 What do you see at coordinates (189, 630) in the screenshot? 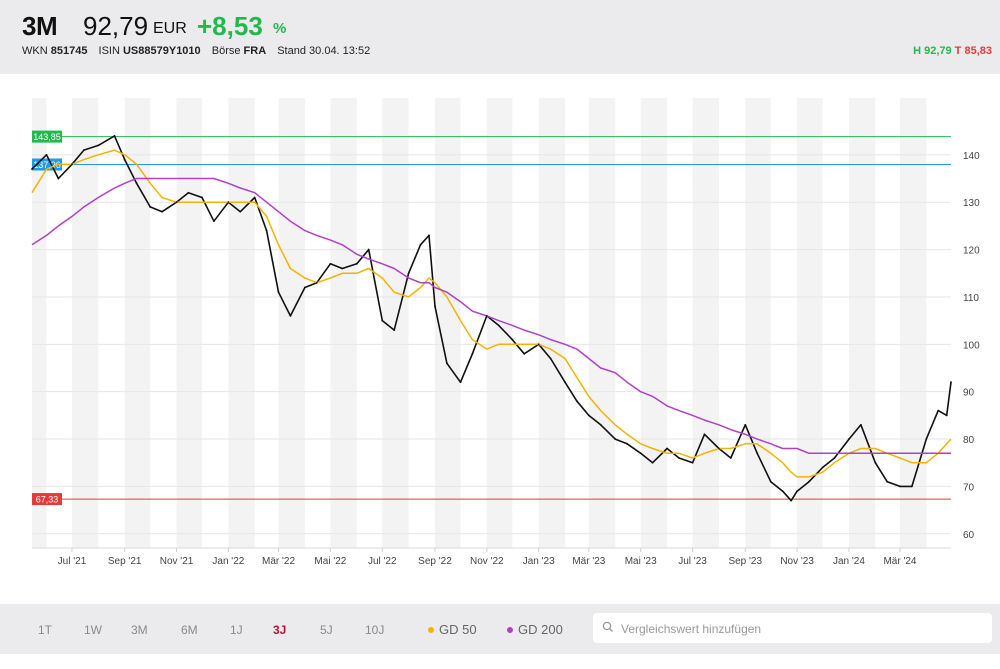
I see `range-6m: 6M` at bounding box center [189, 630].